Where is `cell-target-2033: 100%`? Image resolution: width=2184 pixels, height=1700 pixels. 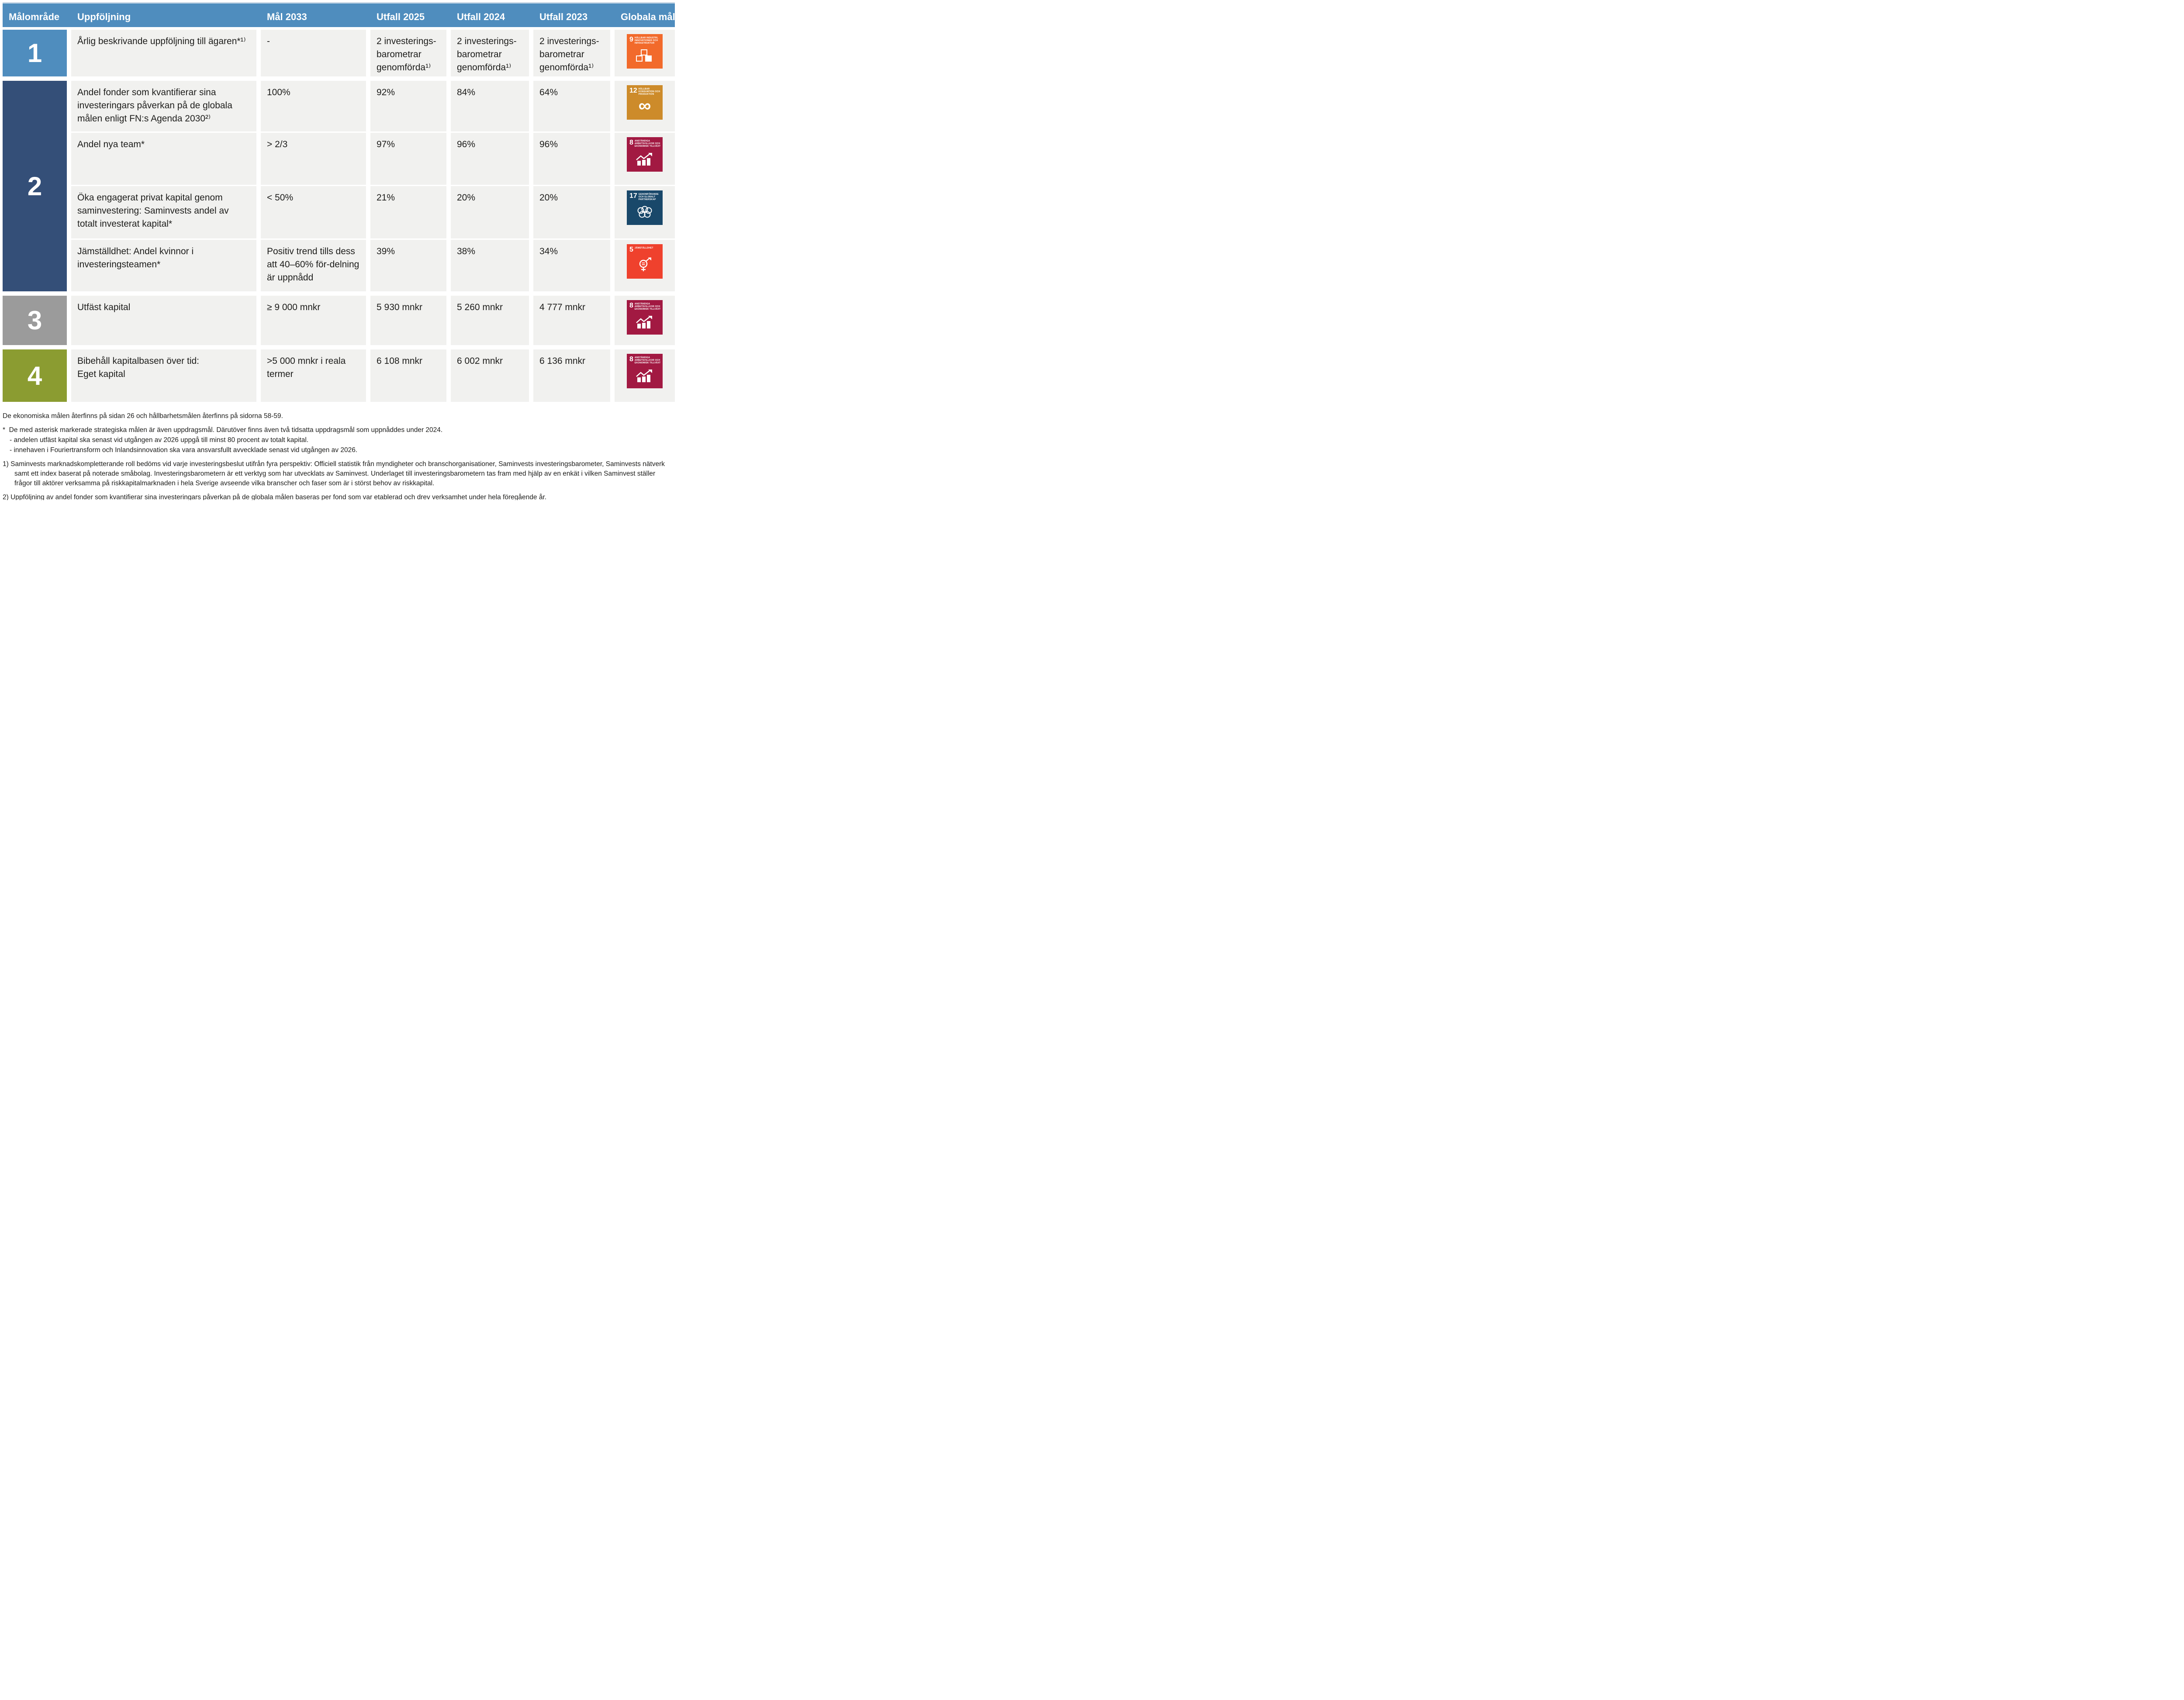
cell-target-2033: 100% is located at coordinates (313, 106).